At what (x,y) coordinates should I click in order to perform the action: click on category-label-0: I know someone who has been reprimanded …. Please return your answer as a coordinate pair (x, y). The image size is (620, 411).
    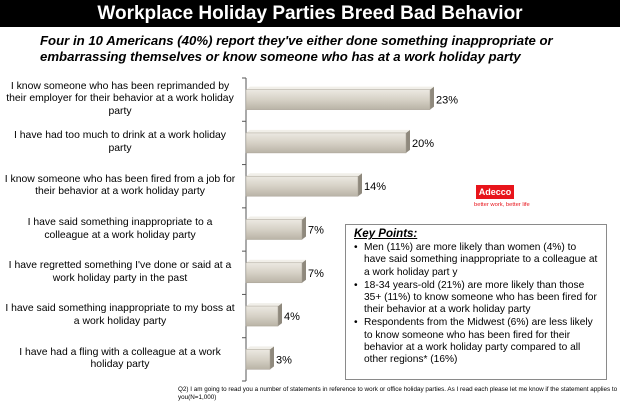
    Looking at the image, I should click on (120, 98).